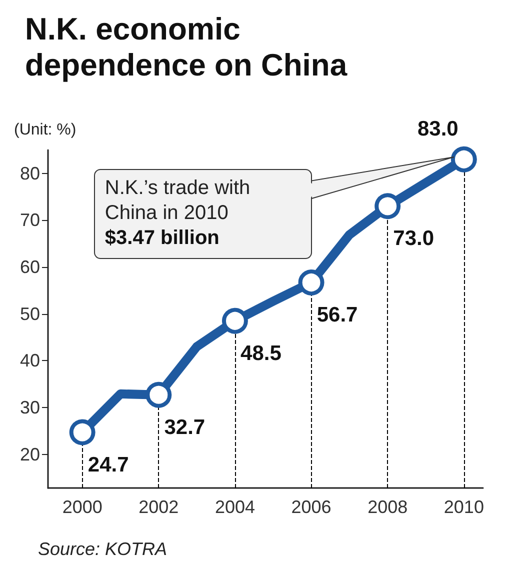 This screenshot has height=570, width=505. What do you see at coordinates (464, 507) in the screenshot?
I see `x-tick-label: 2010` at bounding box center [464, 507].